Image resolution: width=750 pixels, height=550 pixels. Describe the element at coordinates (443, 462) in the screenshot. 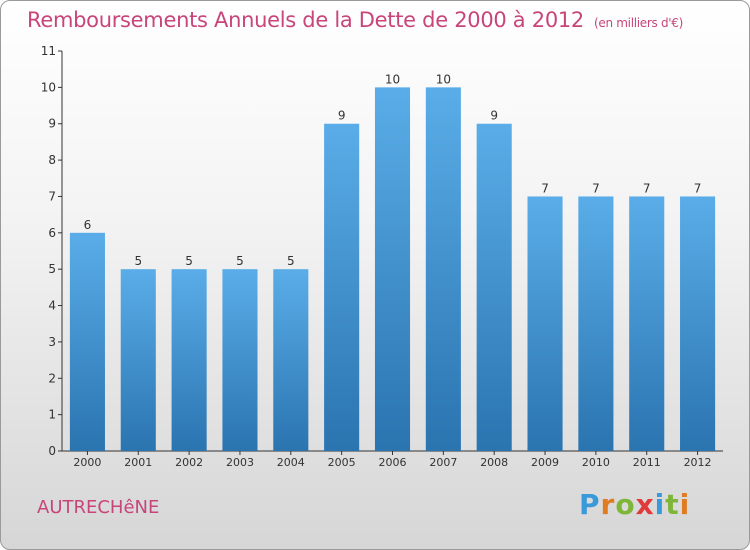

I see `x-tick-label-2007: 2007` at that location.